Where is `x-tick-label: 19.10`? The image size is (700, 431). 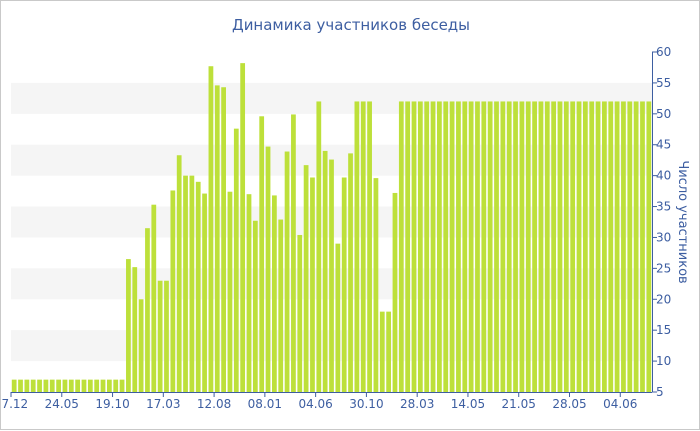 x-tick-label: 19.10 is located at coordinates (112, 404).